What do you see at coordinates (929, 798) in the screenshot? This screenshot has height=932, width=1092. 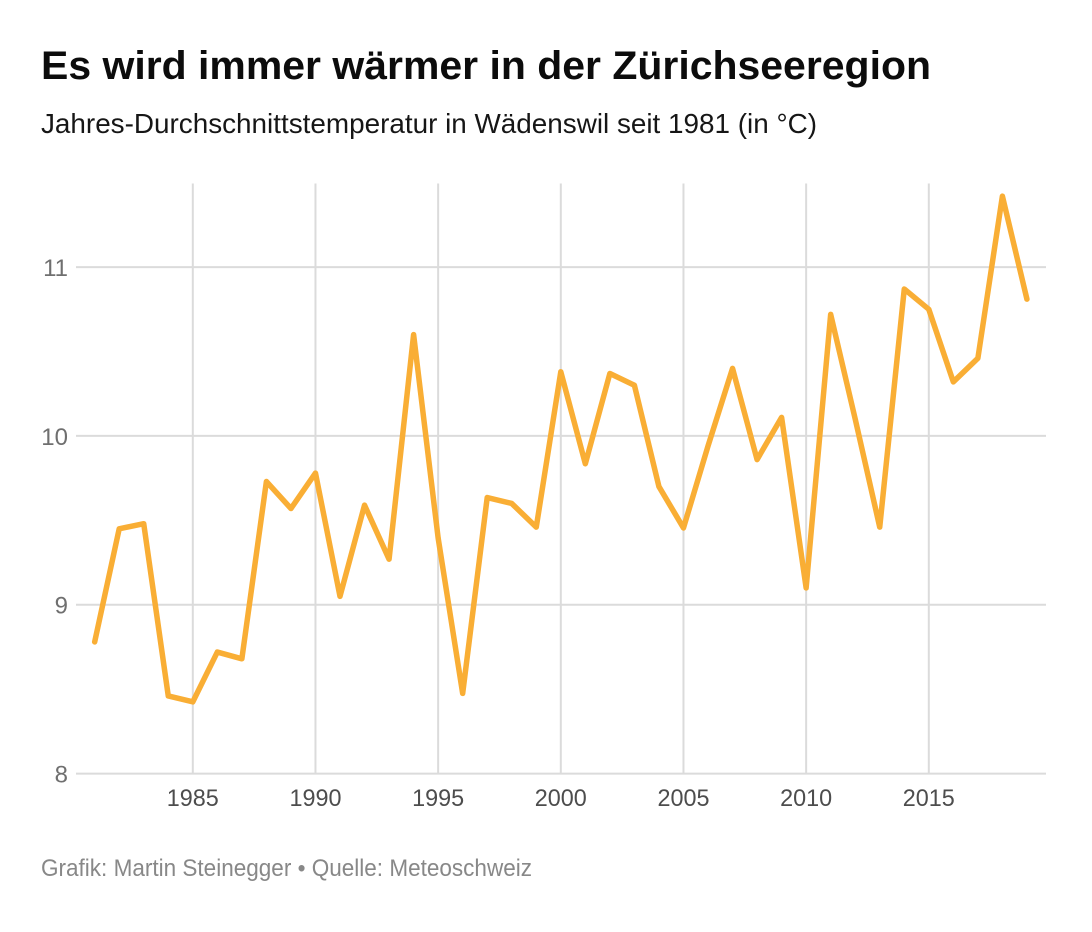 I see `svg-text: 2015` at bounding box center [929, 798].